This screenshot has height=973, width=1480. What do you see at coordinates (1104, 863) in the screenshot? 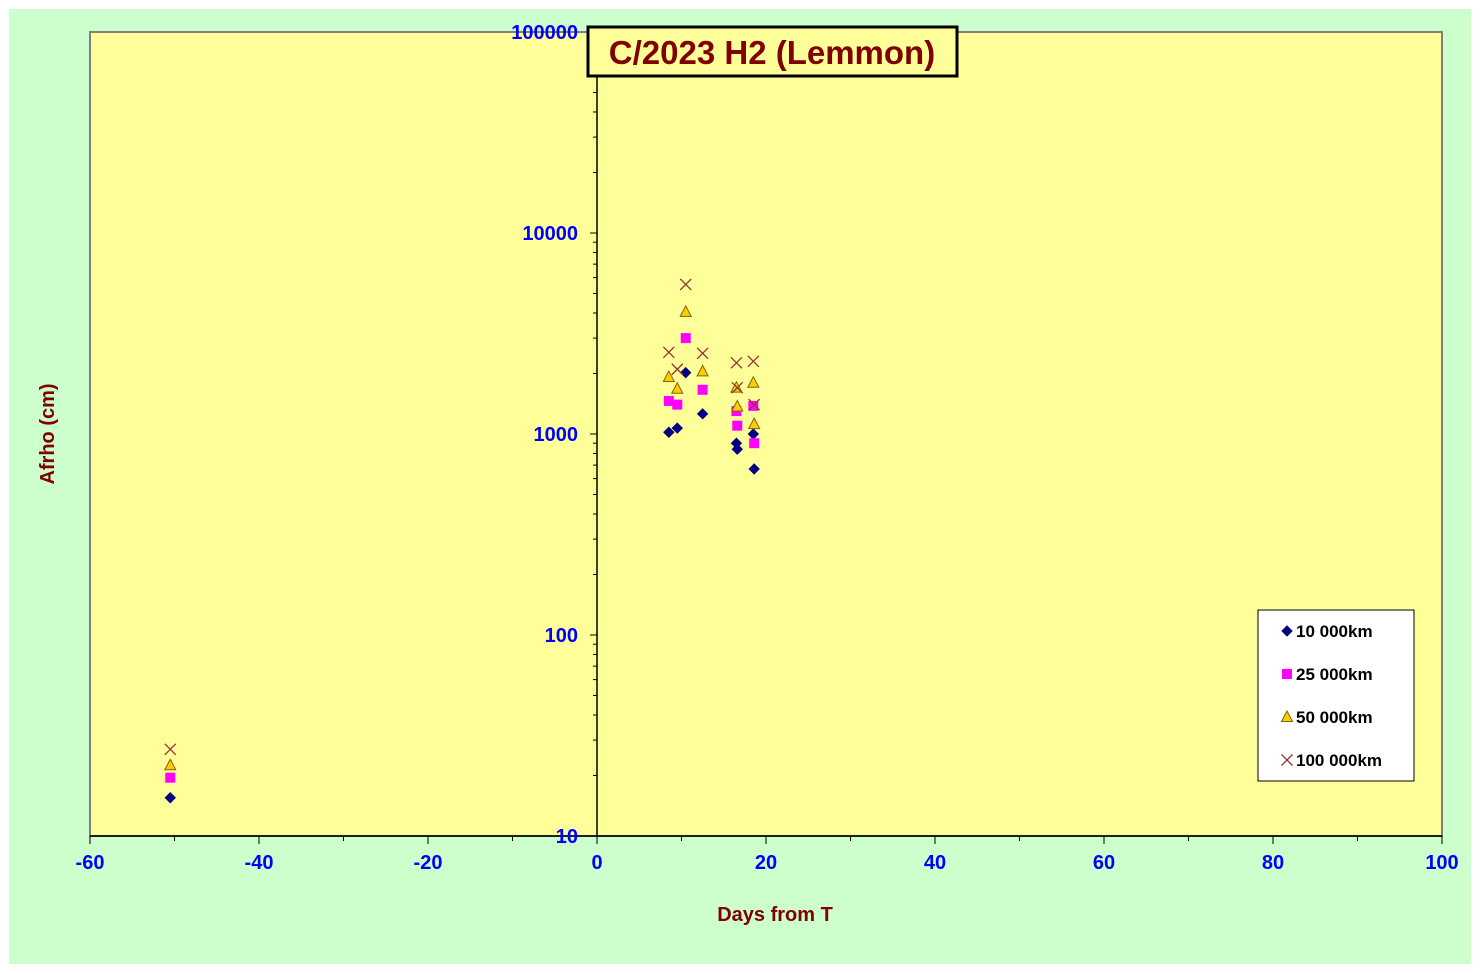
I see `x-tick-label: 60` at bounding box center [1104, 863].